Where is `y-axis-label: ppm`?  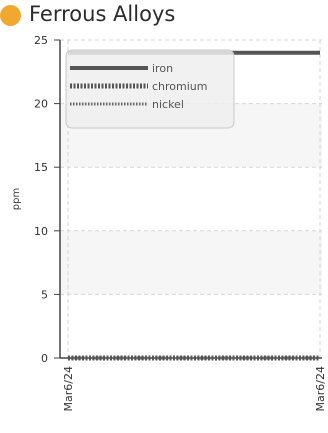
y-axis-label: ppm is located at coordinates (16, 199).